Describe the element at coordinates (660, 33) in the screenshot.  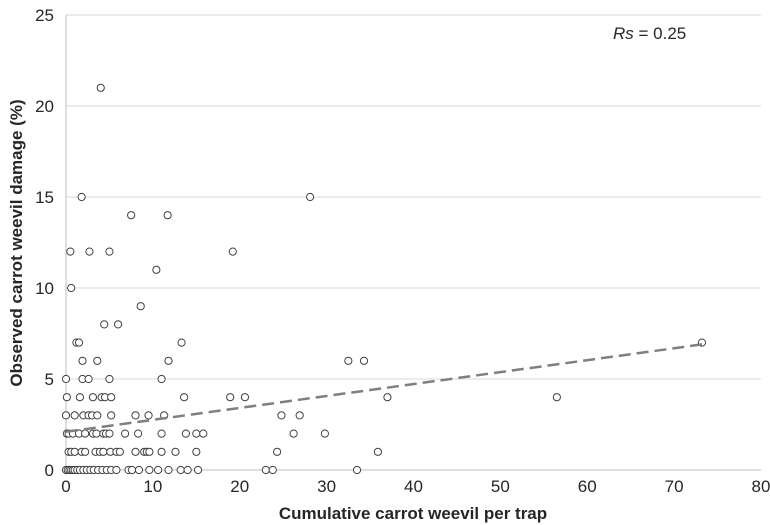
I see `correlation-value: = 0.25` at that location.